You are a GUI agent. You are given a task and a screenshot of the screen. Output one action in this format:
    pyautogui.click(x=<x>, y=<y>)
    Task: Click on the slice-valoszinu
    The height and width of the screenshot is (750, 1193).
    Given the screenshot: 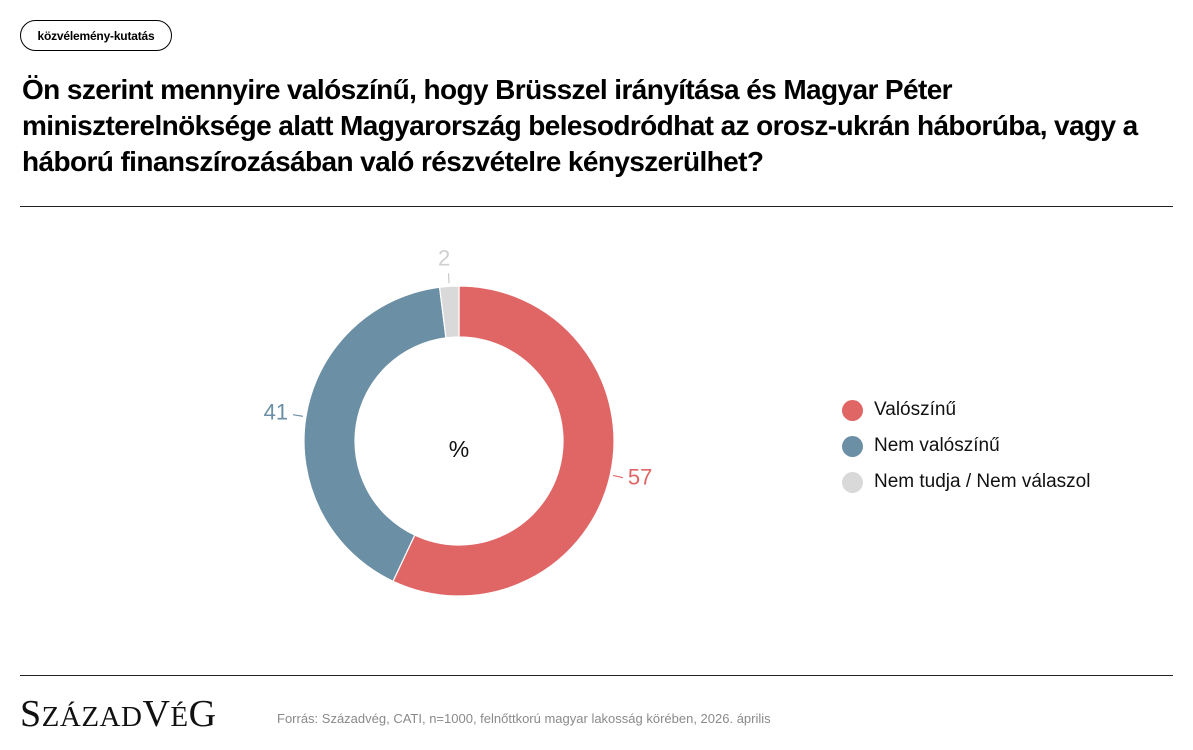 What is the action you would take?
    pyautogui.click(x=503, y=441)
    